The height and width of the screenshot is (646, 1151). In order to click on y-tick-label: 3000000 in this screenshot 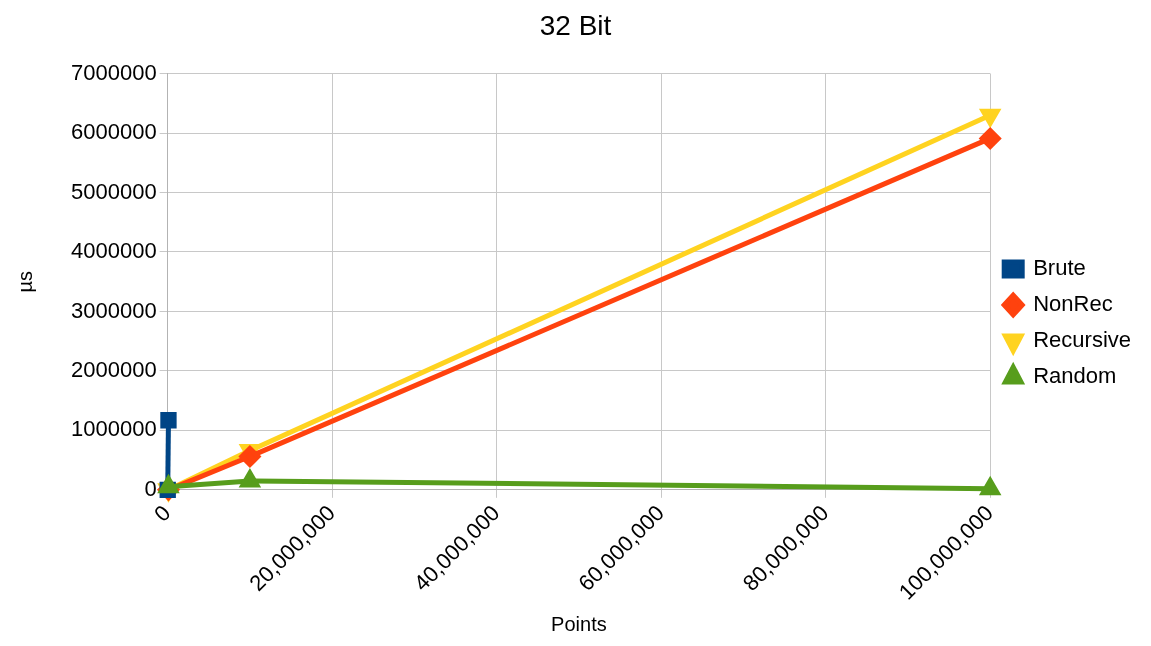, I will do `click(113, 310)`.